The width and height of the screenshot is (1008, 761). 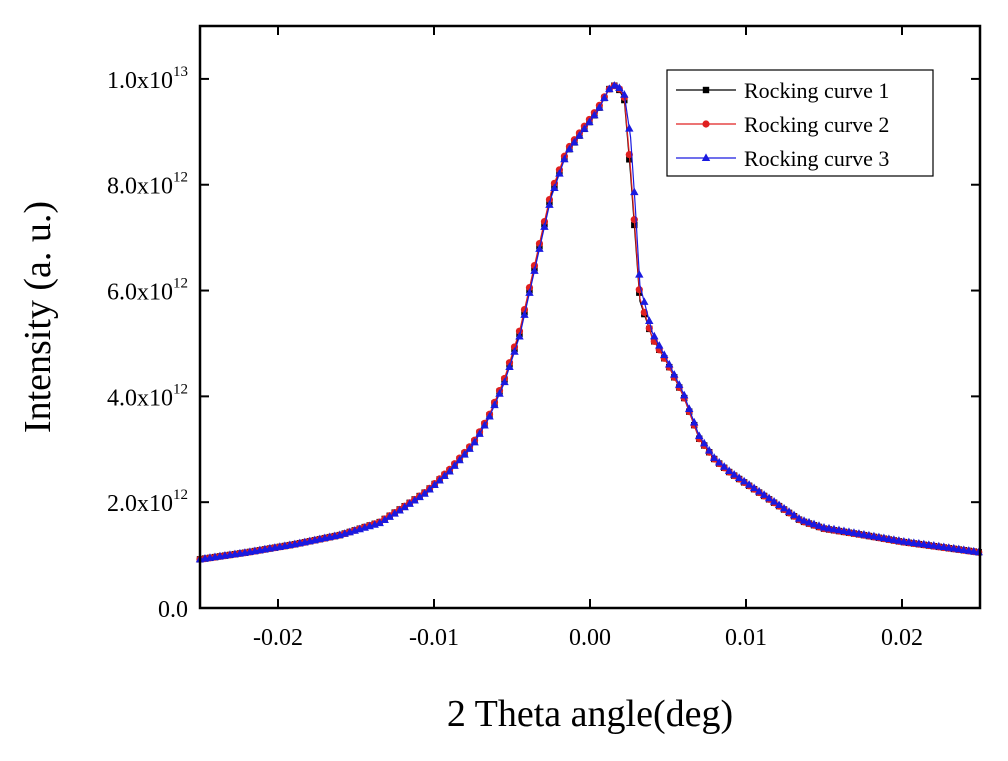 I want to click on y-tick-label: 6.0x10¹², so click(x=147, y=291).